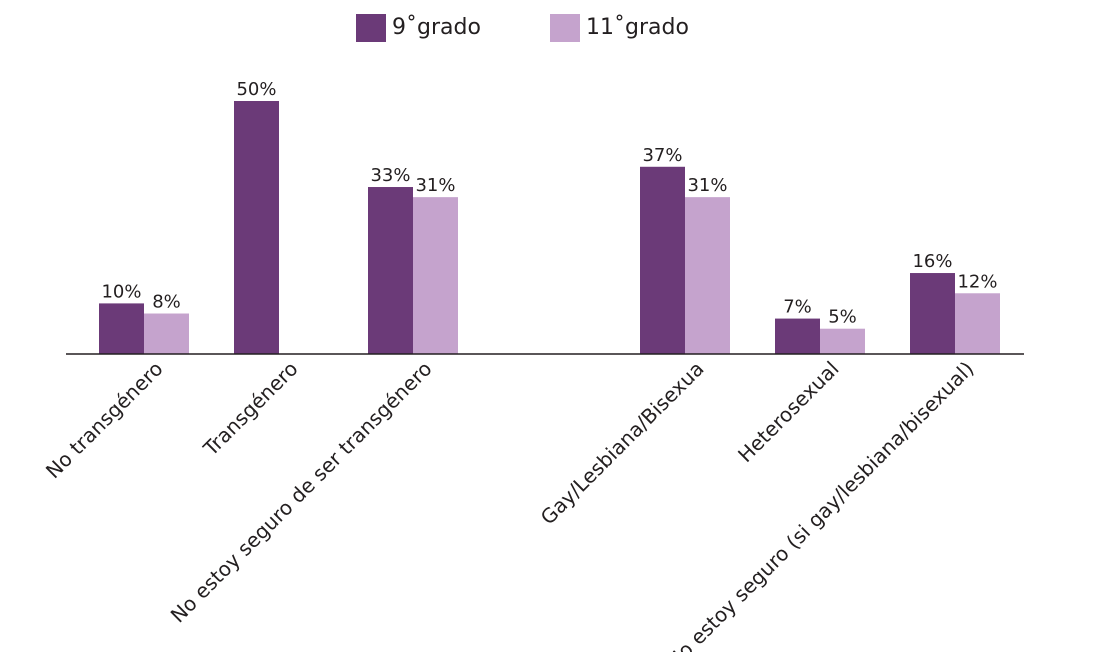  What do you see at coordinates (435, 185) in the screenshot?
I see `value-label-series1-cat2: 31%` at bounding box center [435, 185].